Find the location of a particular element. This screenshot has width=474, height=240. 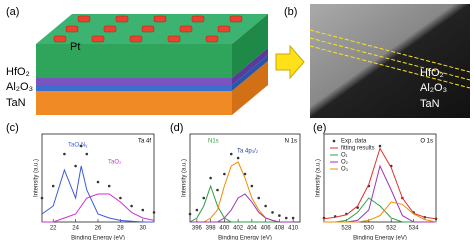

pt-pads is located at coordinates (148, 29).